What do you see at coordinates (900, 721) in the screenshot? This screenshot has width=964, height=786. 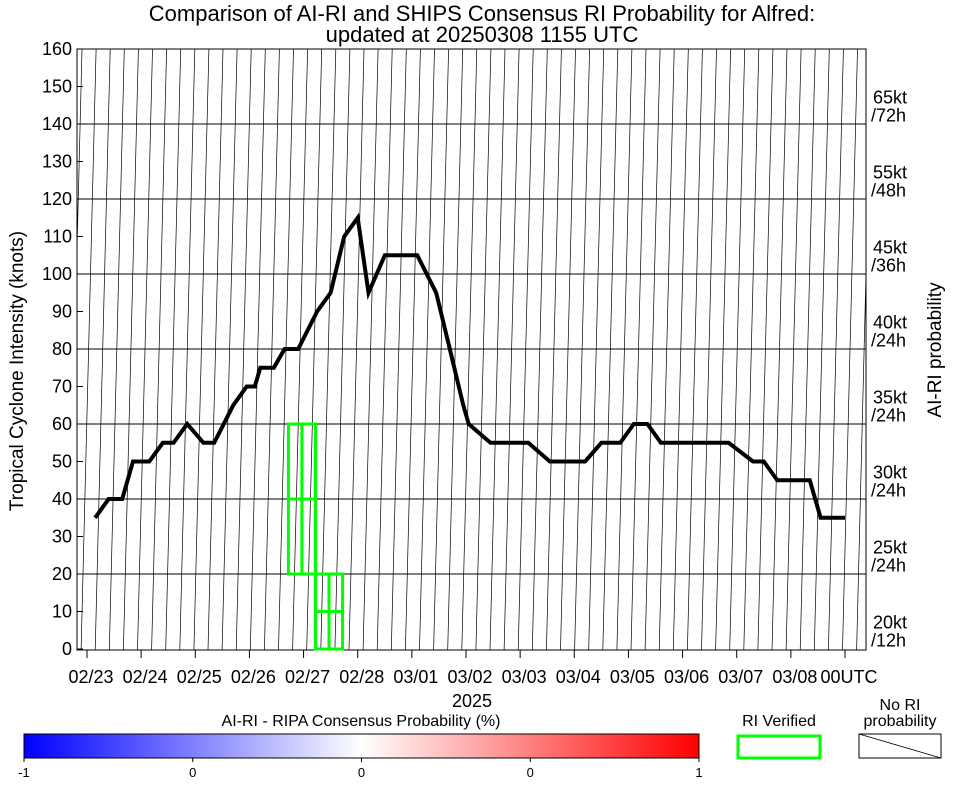 I see `no-ri-legend-label-line2: probability` at bounding box center [900, 721].